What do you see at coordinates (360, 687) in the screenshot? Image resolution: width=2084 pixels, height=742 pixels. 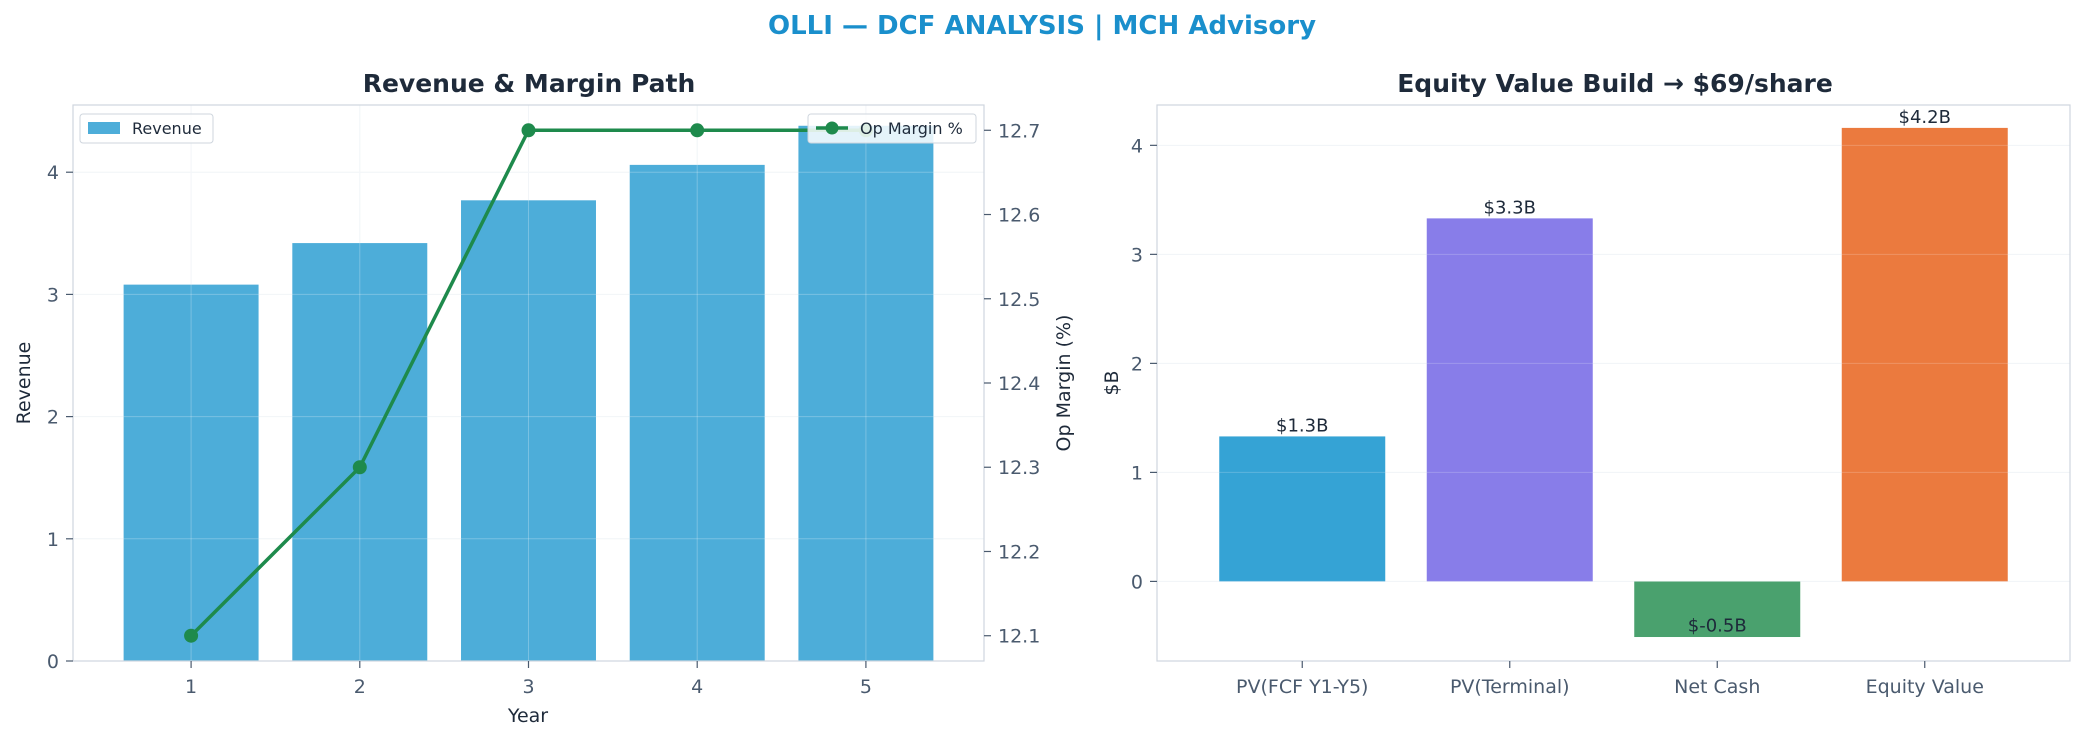 I see `revenue-x-tick-label: 2` at bounding box center [360, 687].